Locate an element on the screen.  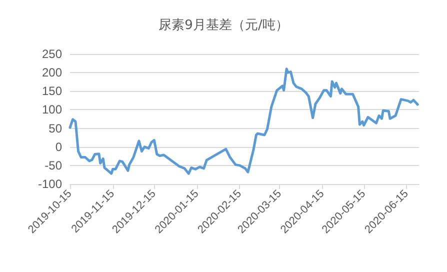
y-tick-label: 100 is located at coordinates (52, 109).